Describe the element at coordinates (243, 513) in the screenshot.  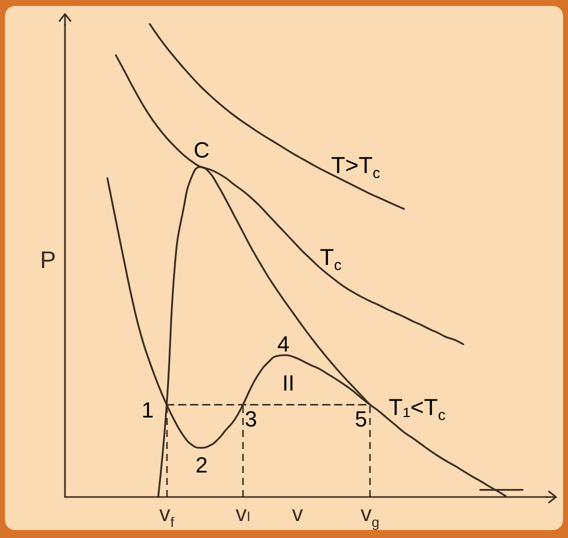
I see `x-tick-label: vₗ` at that location.